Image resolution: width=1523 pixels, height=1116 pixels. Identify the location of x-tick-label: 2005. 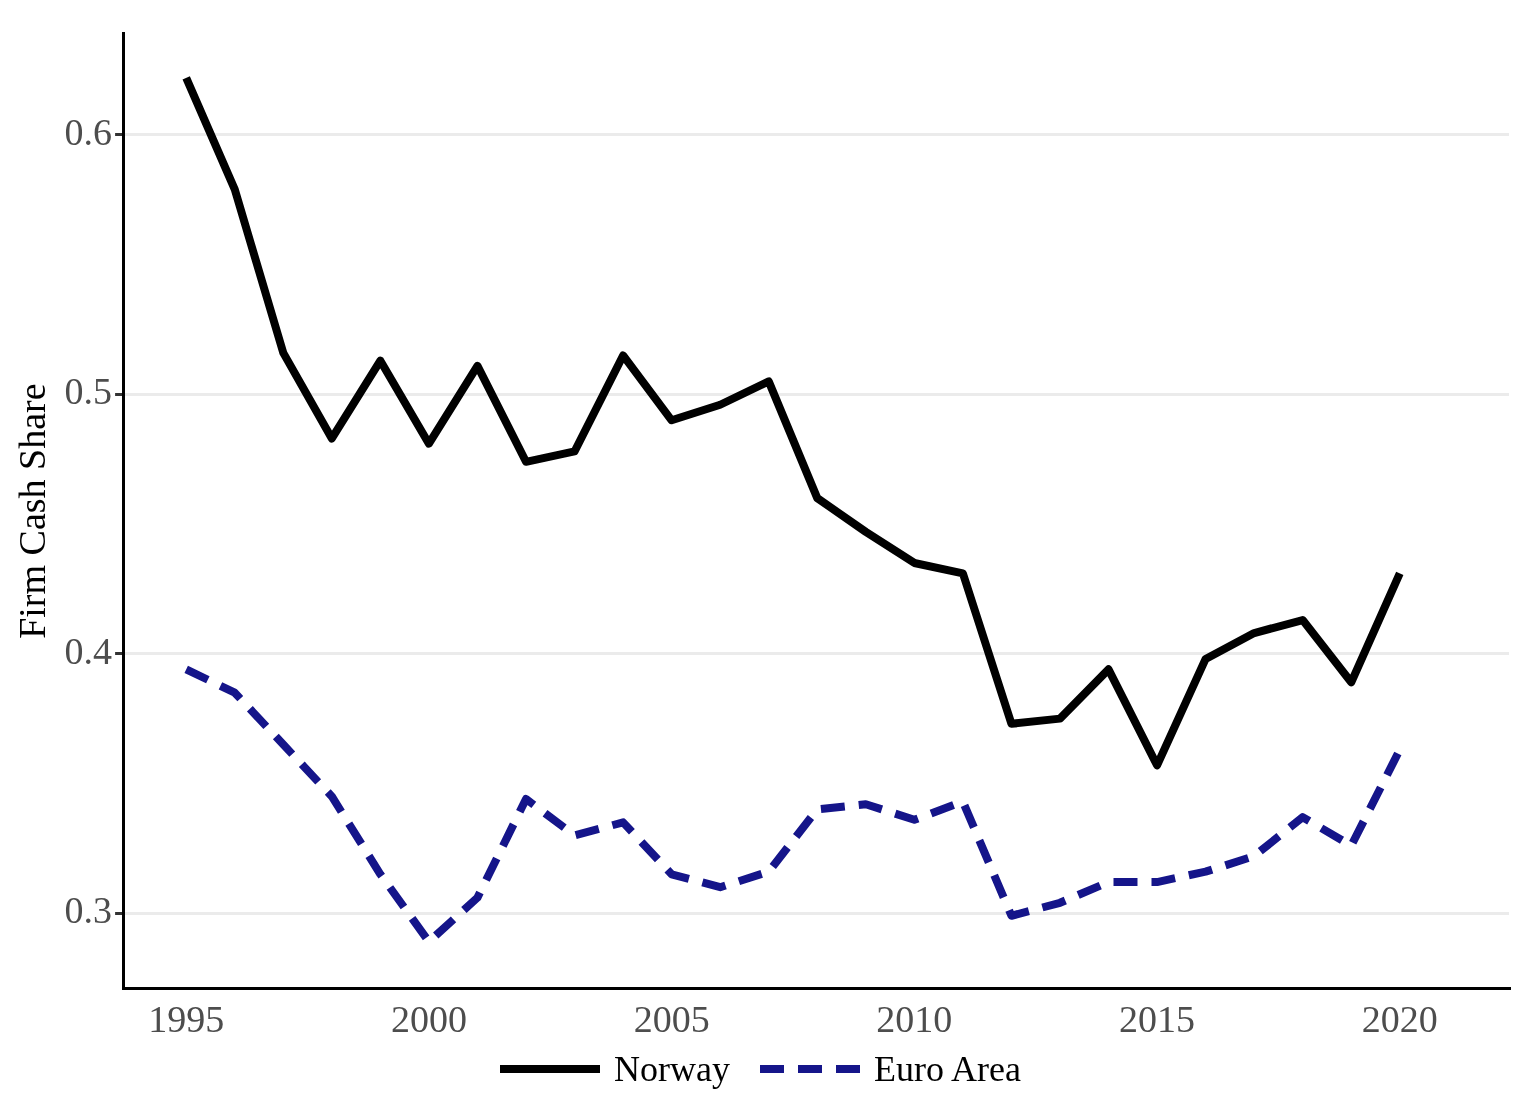
(671, 1019).